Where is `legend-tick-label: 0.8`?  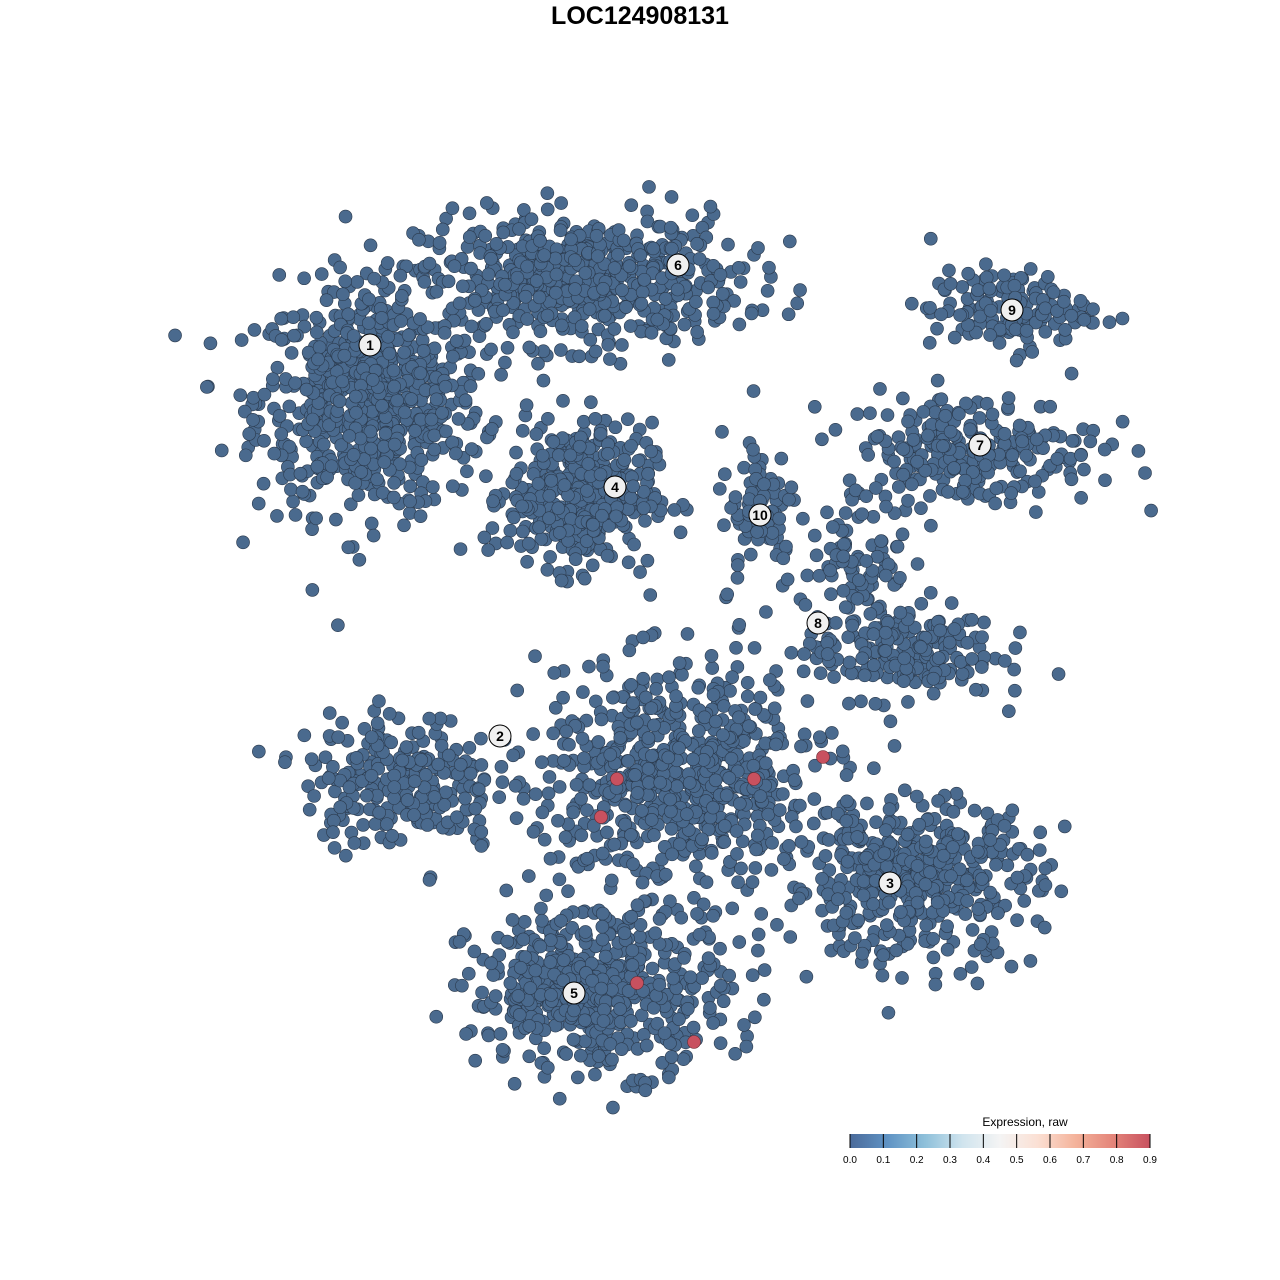 legend-tick-label: 0.8 is located at coordinates (1117, 1160).